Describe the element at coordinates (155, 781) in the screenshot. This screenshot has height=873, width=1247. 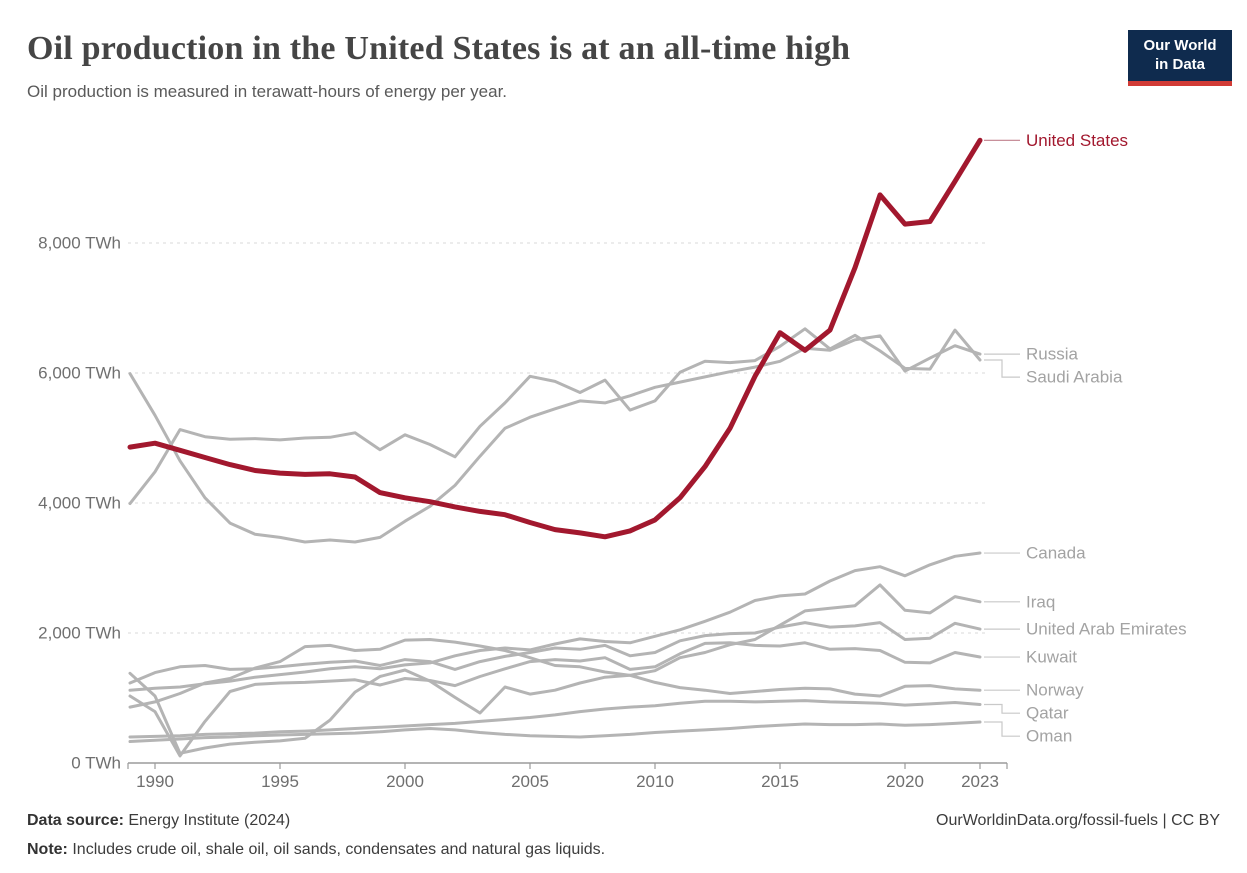
I see `x-tick-label: 1990` at that location.